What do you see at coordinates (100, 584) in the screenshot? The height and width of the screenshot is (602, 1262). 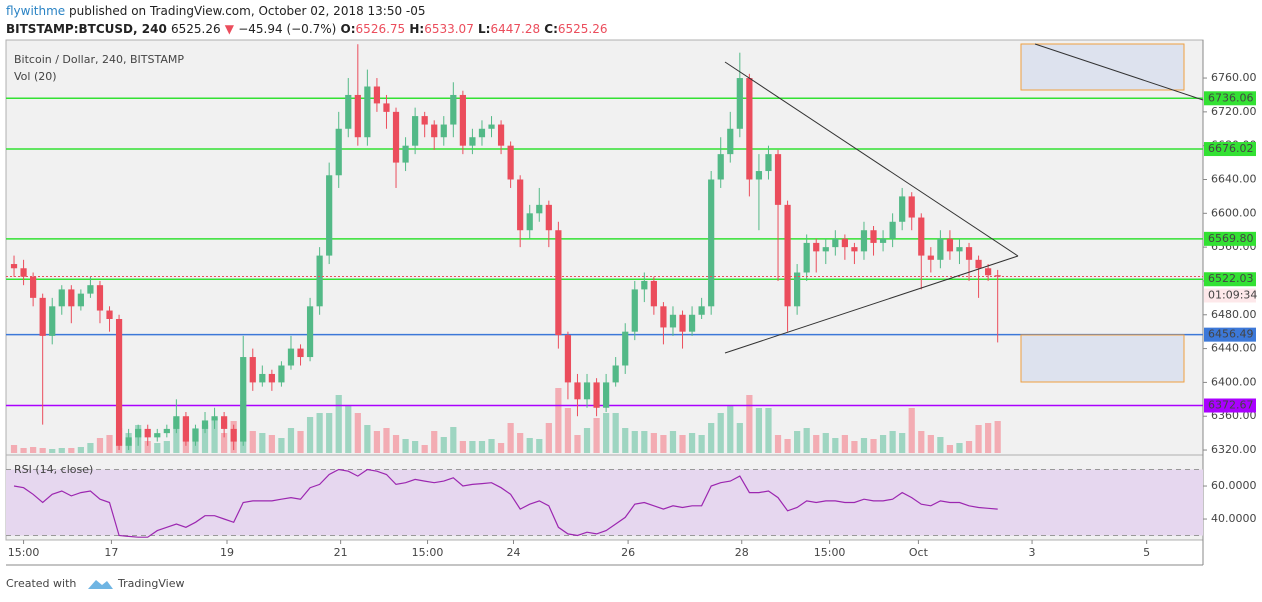 I see `brand-logo` at bounding box center [100, 584].